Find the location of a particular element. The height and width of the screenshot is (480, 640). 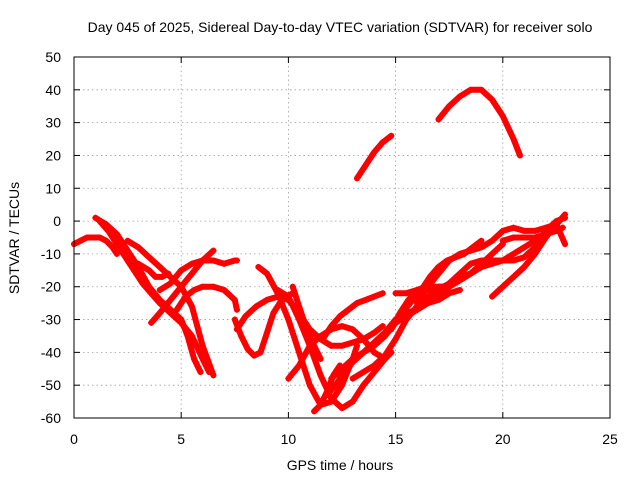

x-tick-label: 10 is located at coordinates (289, 439).